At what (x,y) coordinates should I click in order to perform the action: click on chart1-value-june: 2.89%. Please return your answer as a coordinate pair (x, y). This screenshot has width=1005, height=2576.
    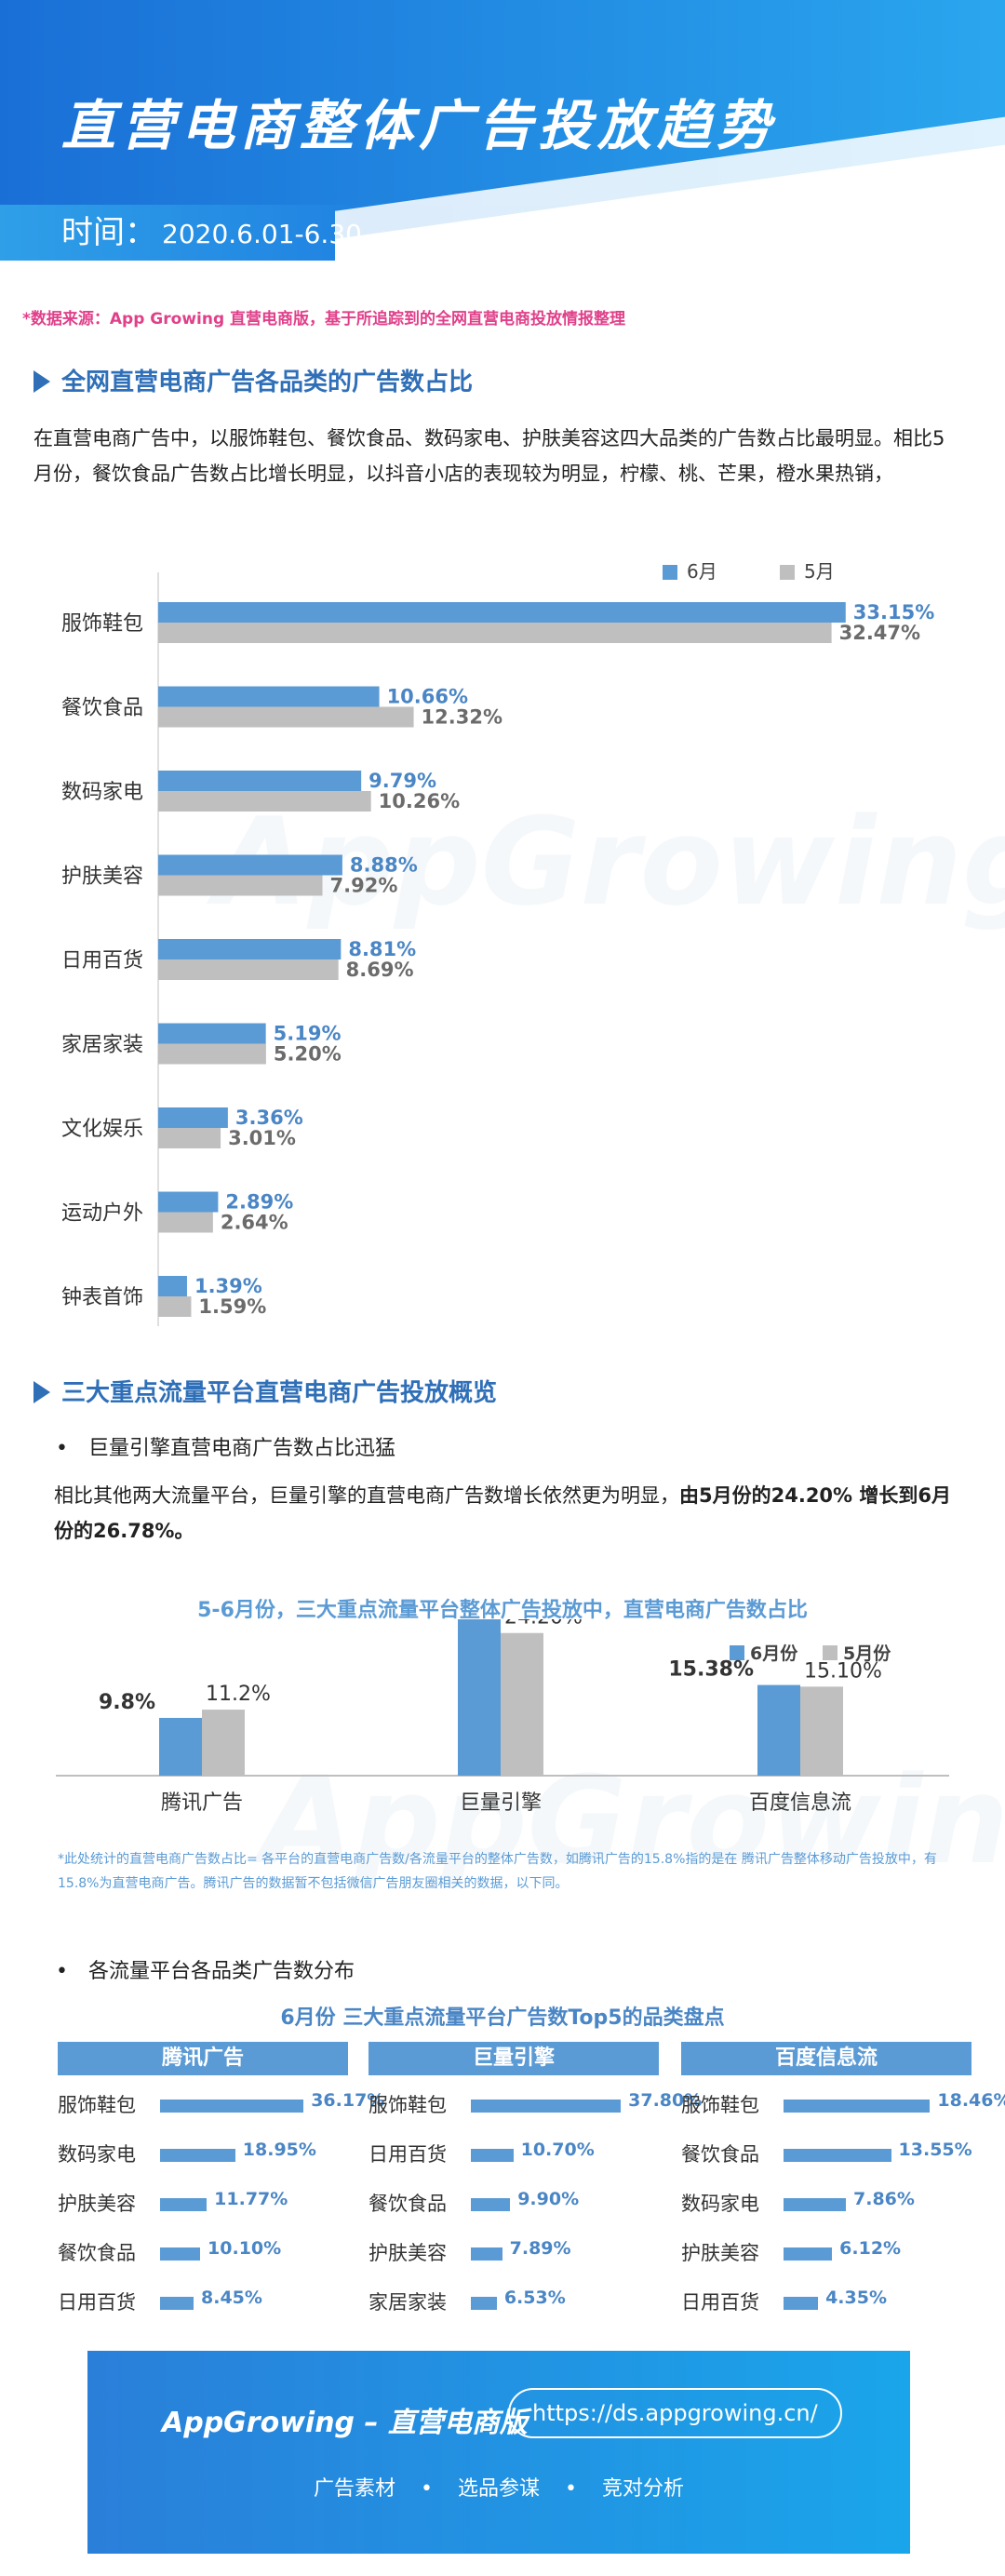
    Looking at the image, I should click on (259, 1202).